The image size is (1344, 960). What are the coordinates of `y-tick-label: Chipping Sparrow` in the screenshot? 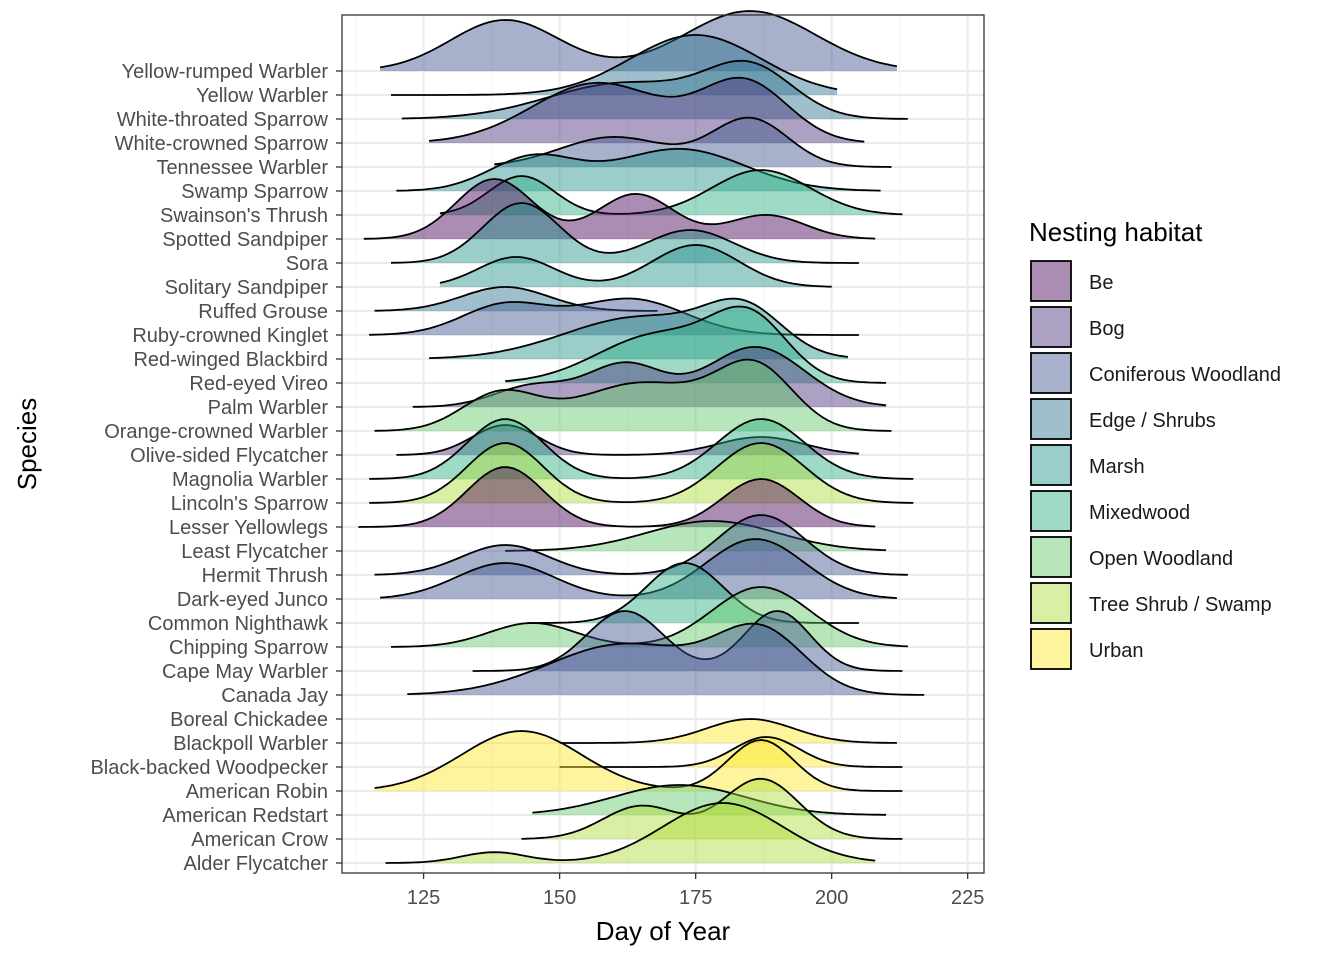 It's located at (249, 648).